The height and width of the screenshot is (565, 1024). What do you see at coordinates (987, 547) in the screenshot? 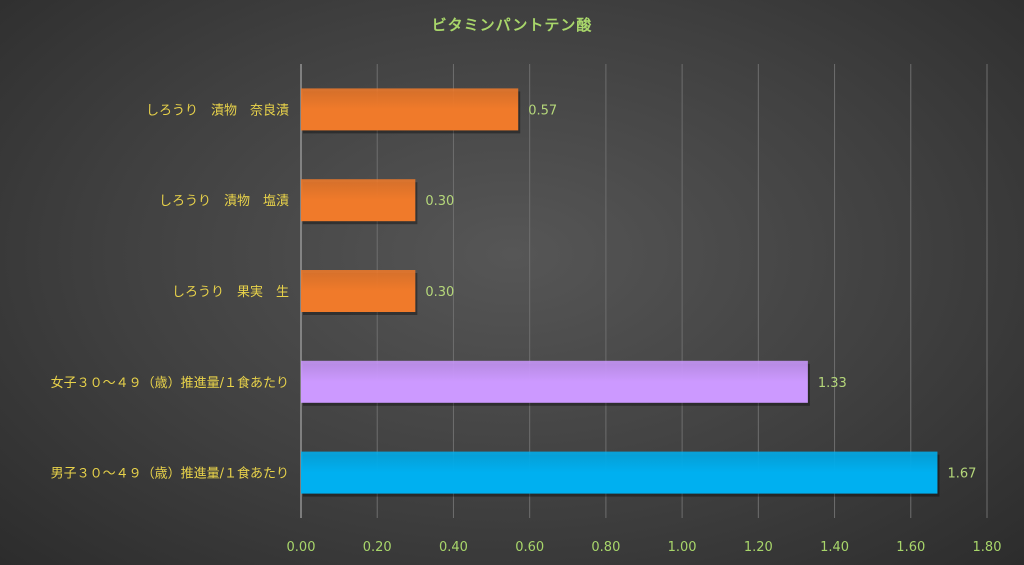
I see `x-tick-label: 1.80` at bounding box center [987, 547].